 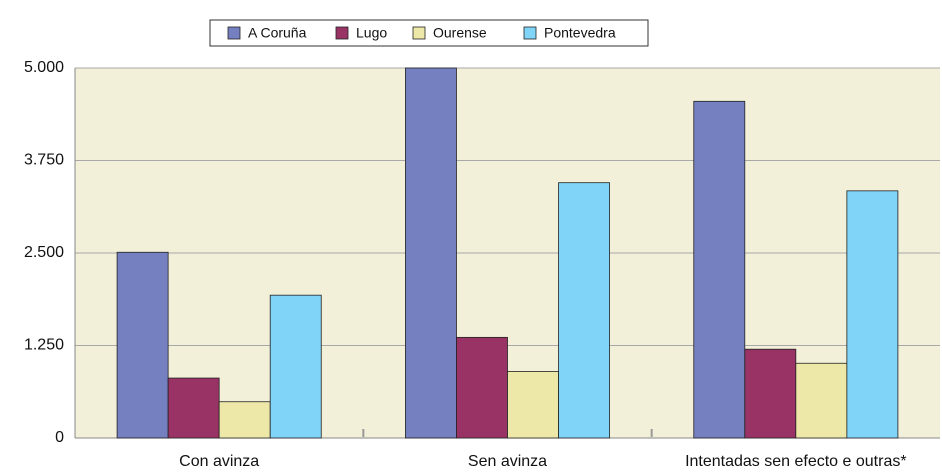 What do you see at coordinates (795, 461) in the screenshot?
I see `x-tick-label: Intentadas sen efecto e outras*` at bounding box center [795, 461].